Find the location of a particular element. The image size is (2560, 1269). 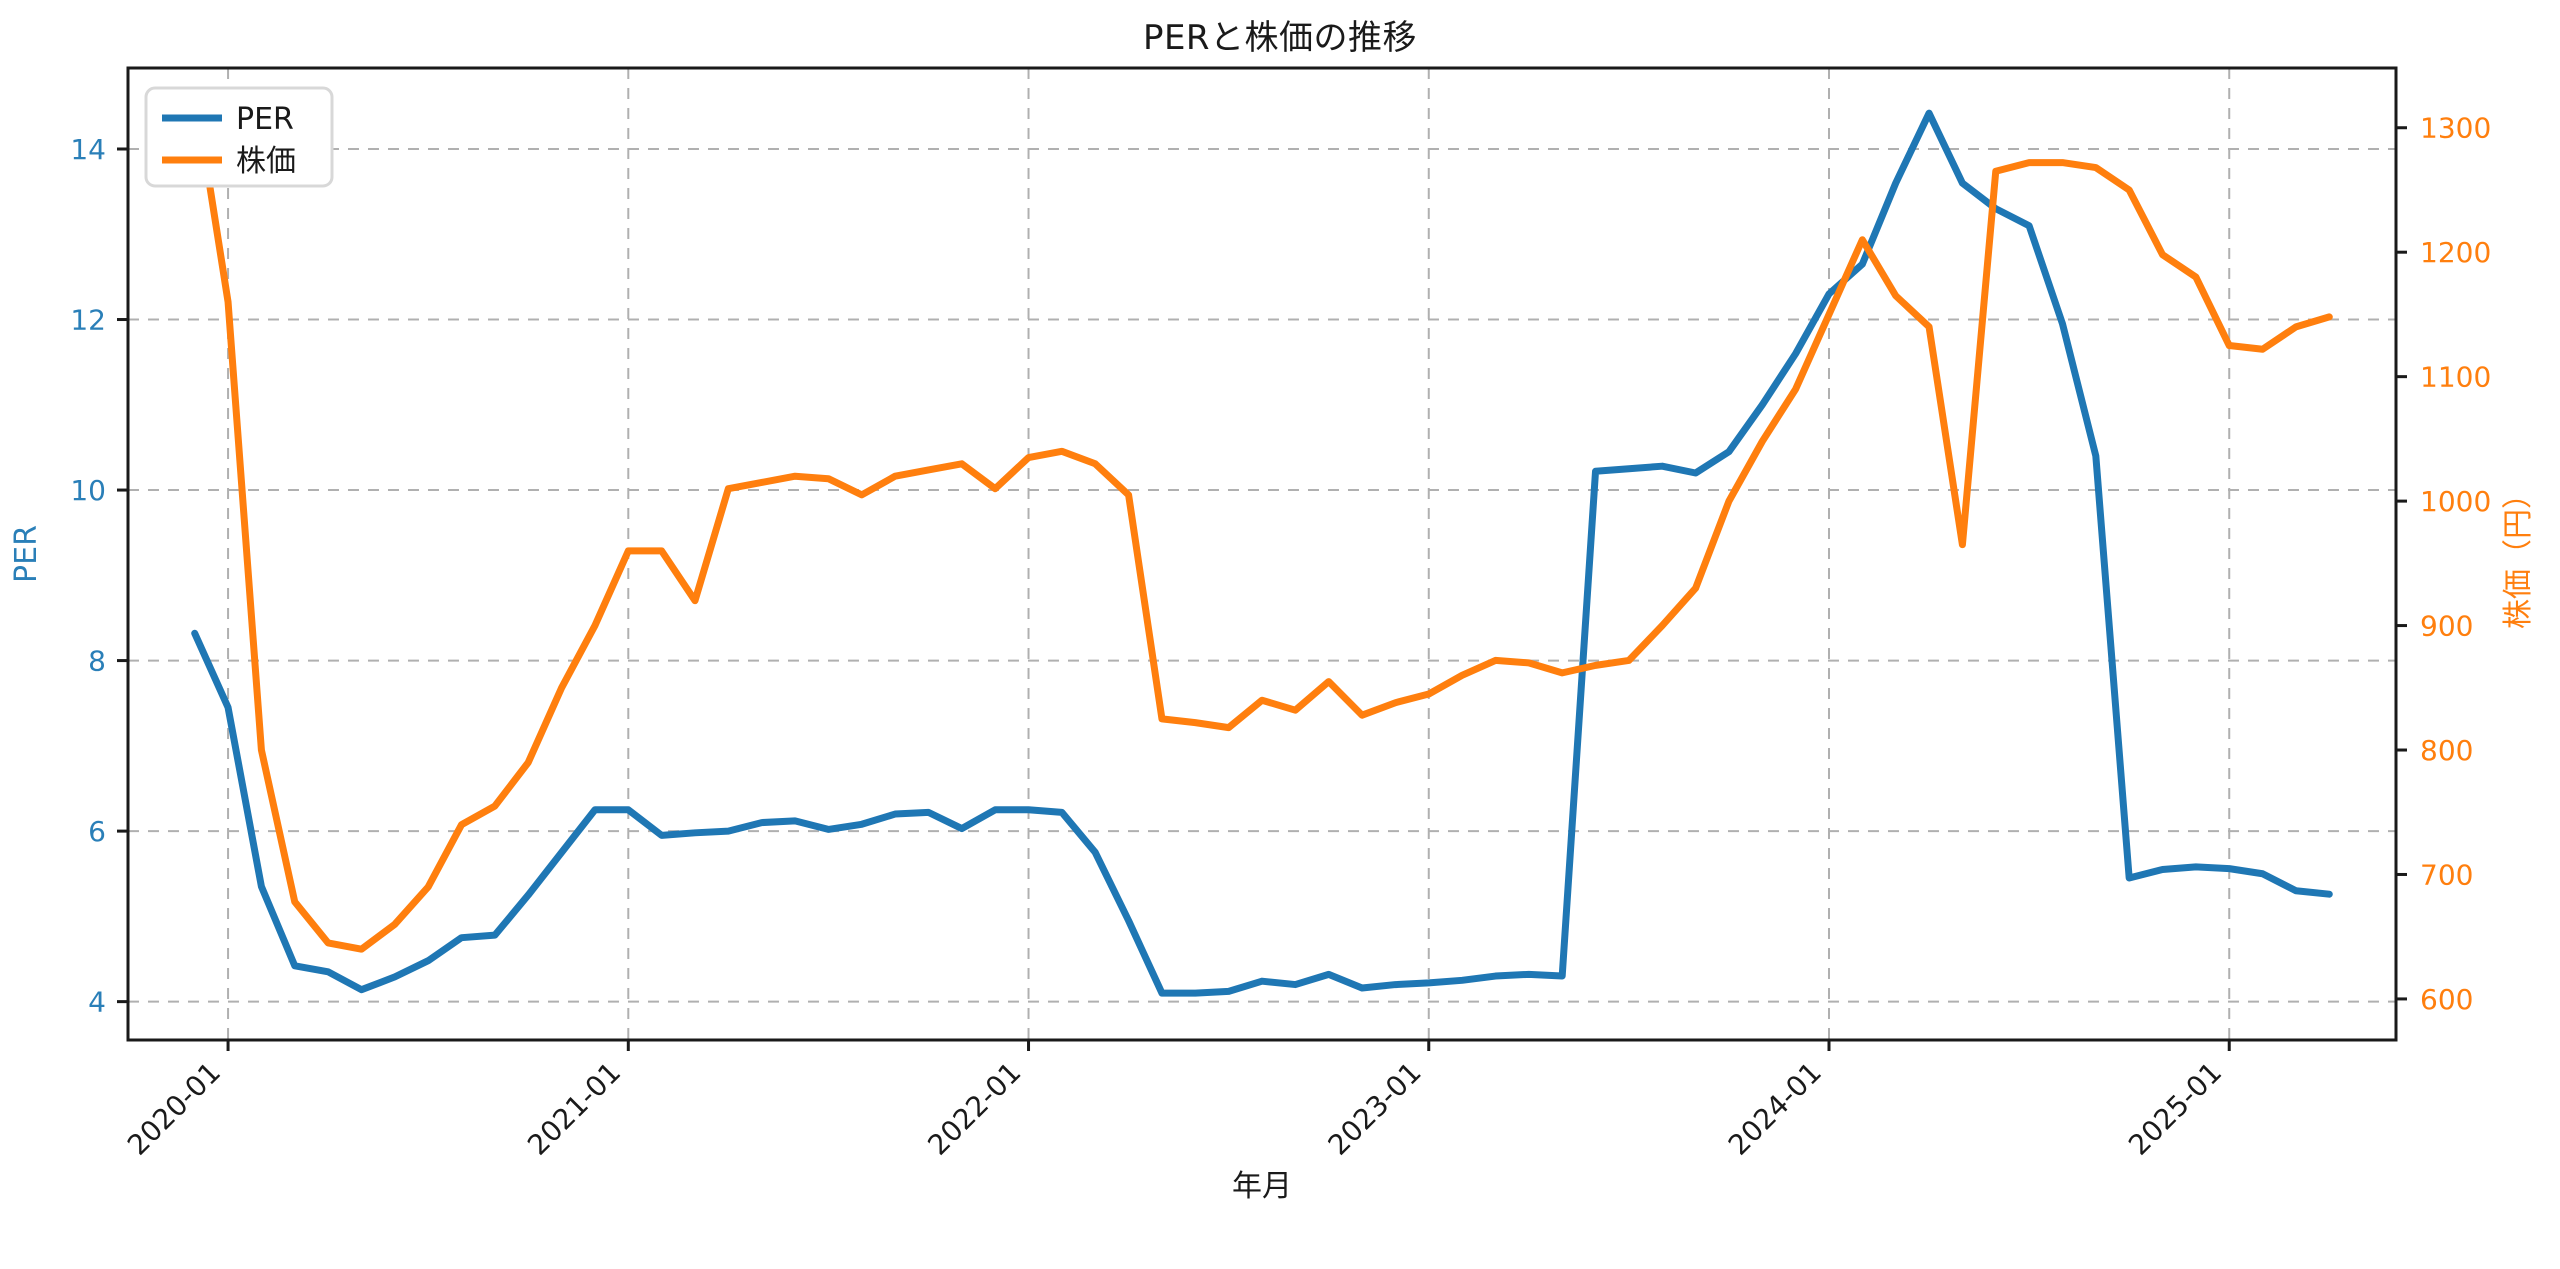

y-axis-left-label: PER is located at coordinates (26, 554).